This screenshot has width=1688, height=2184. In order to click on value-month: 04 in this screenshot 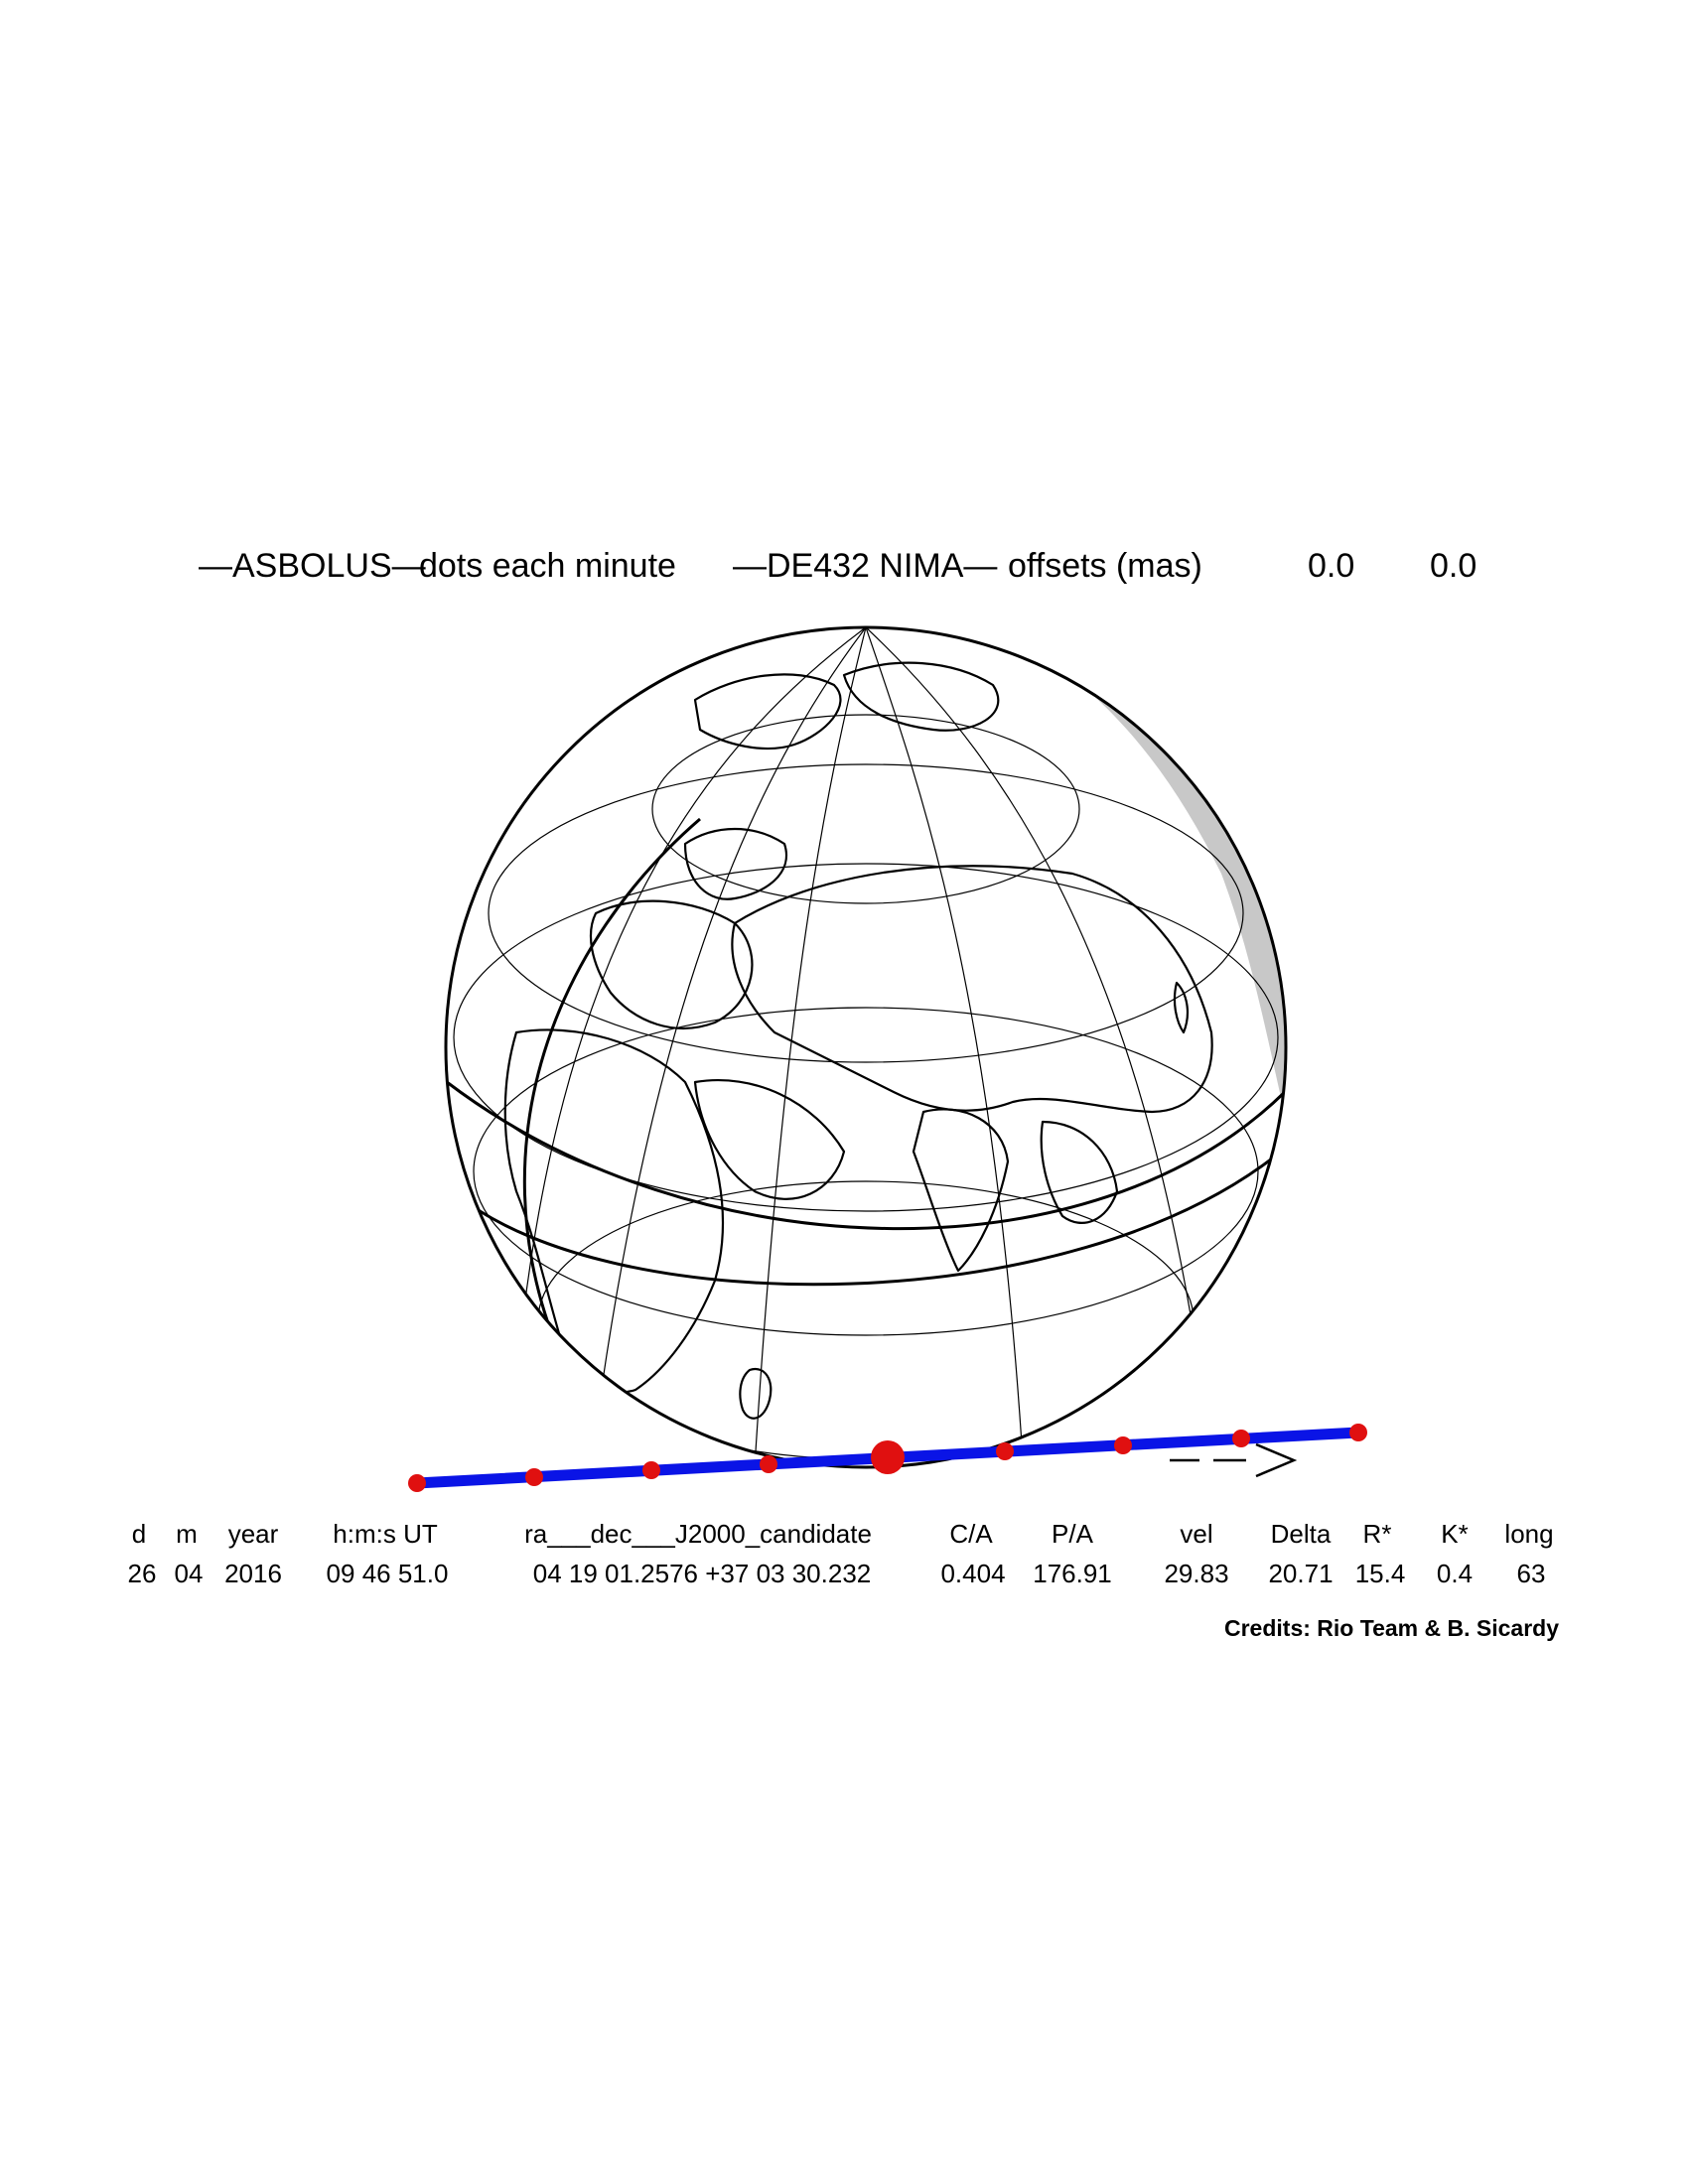, I will do `click(189, 1573)`.